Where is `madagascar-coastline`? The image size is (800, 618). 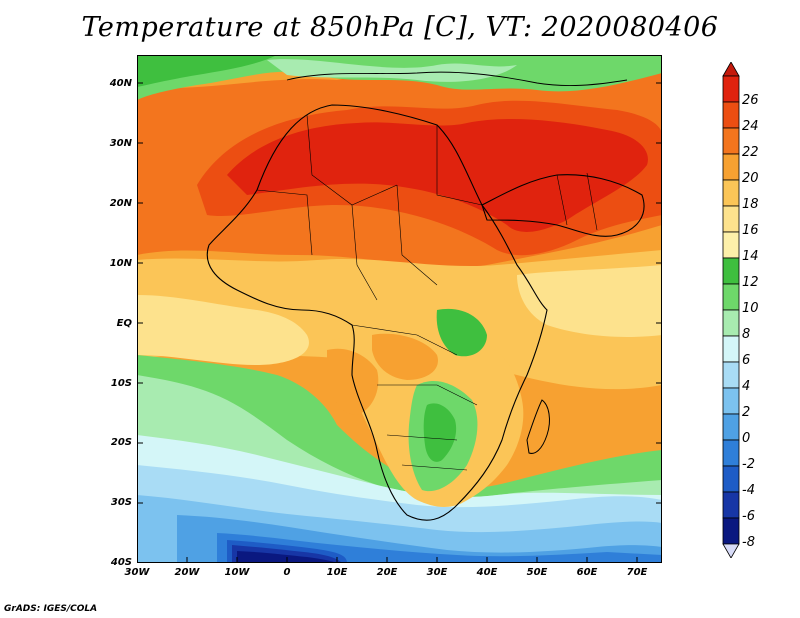 madagascar-coastline is located at coordinates (538, 426).